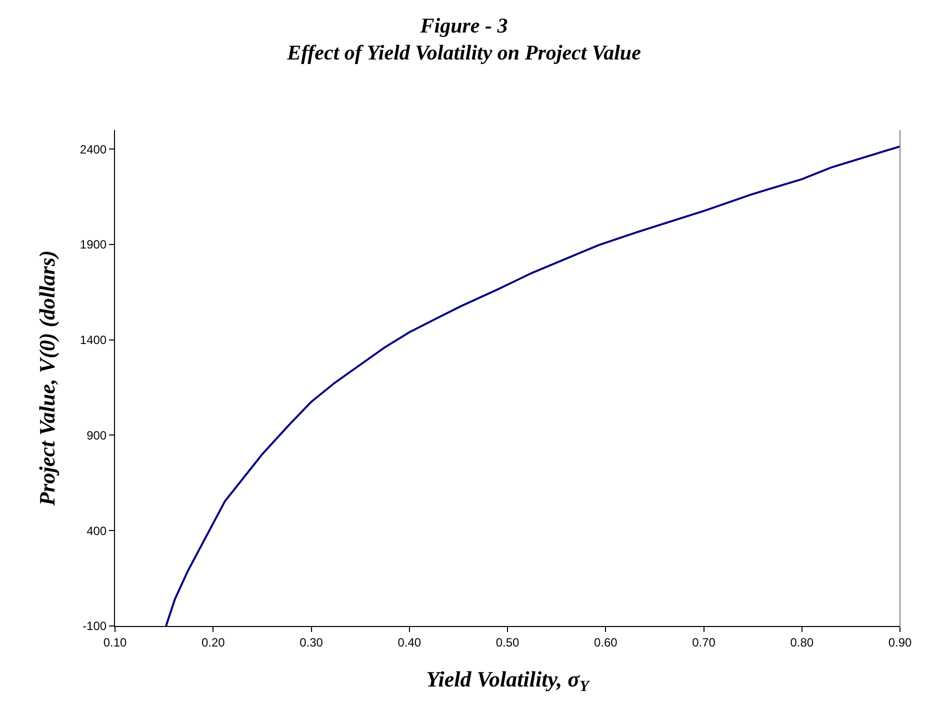 The width and height of the screenshot is (928, 721). I want to click on y-tick-label: 400, so click(96, 531).